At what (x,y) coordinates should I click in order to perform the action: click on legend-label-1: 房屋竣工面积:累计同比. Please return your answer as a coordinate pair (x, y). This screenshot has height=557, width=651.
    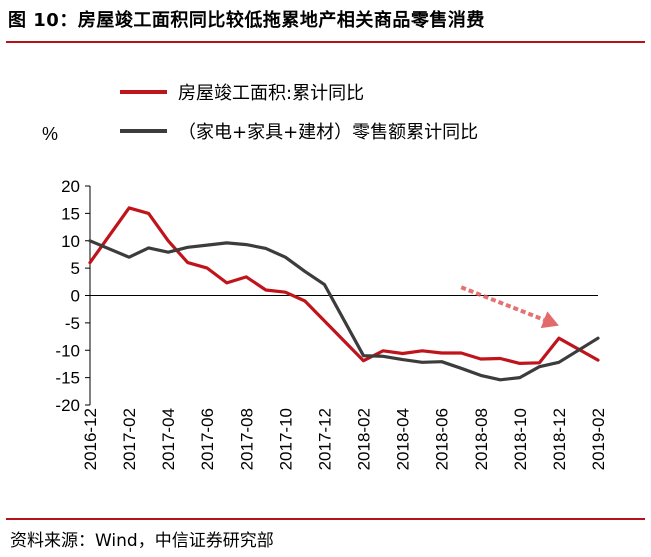
    Looking at the image, I should click on (271, 93).